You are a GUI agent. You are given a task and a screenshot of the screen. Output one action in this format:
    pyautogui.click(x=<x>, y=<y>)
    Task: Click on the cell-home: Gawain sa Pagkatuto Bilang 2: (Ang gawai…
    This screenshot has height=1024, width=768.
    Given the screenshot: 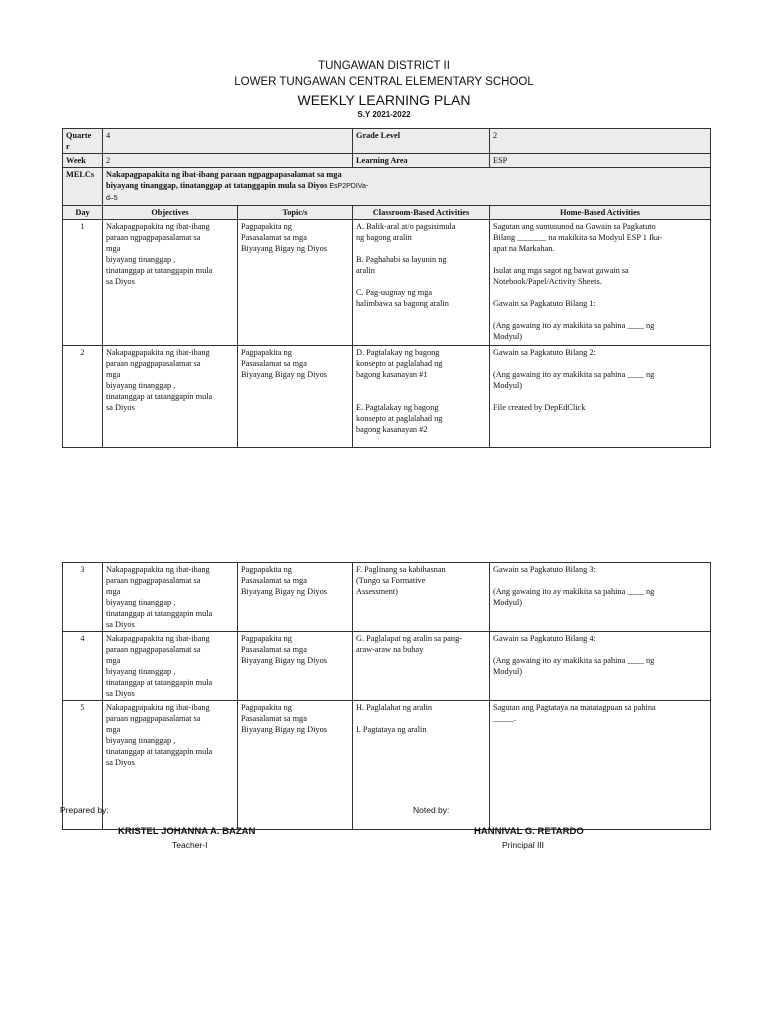 What is the action you would take?
    pyautogui.click(x=600, y=396)
    